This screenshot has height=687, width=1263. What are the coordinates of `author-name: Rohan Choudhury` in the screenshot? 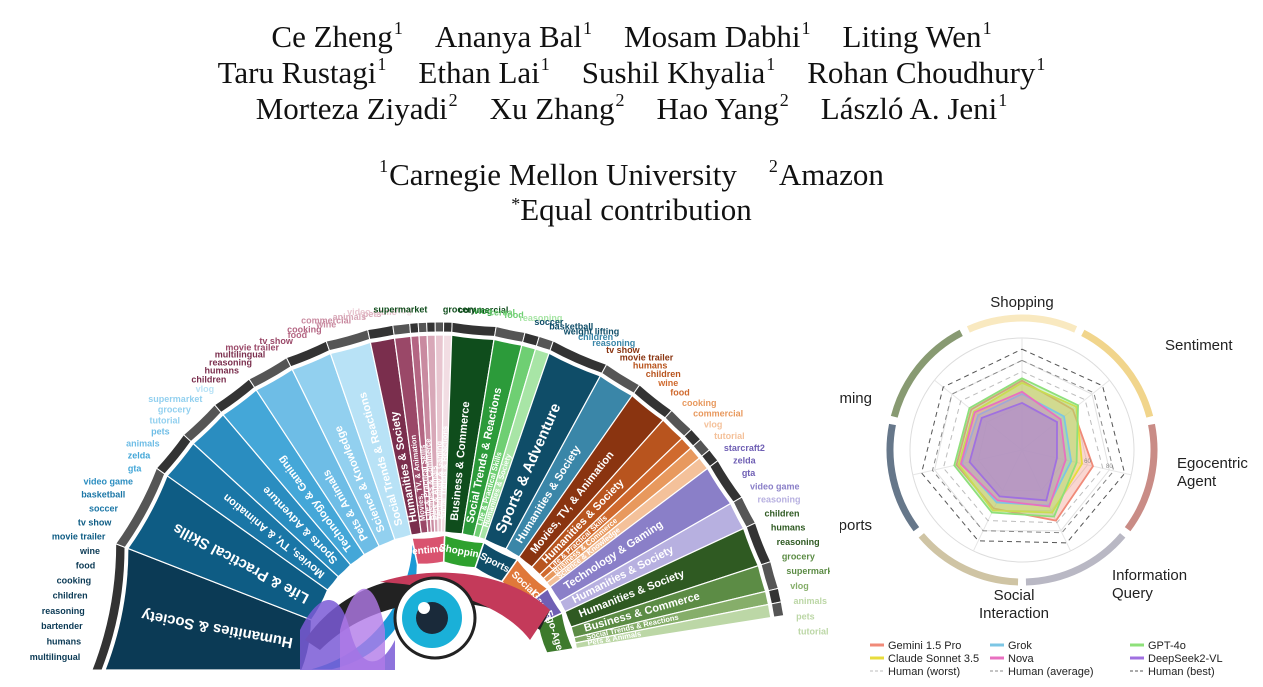 It's located at (921, 72).